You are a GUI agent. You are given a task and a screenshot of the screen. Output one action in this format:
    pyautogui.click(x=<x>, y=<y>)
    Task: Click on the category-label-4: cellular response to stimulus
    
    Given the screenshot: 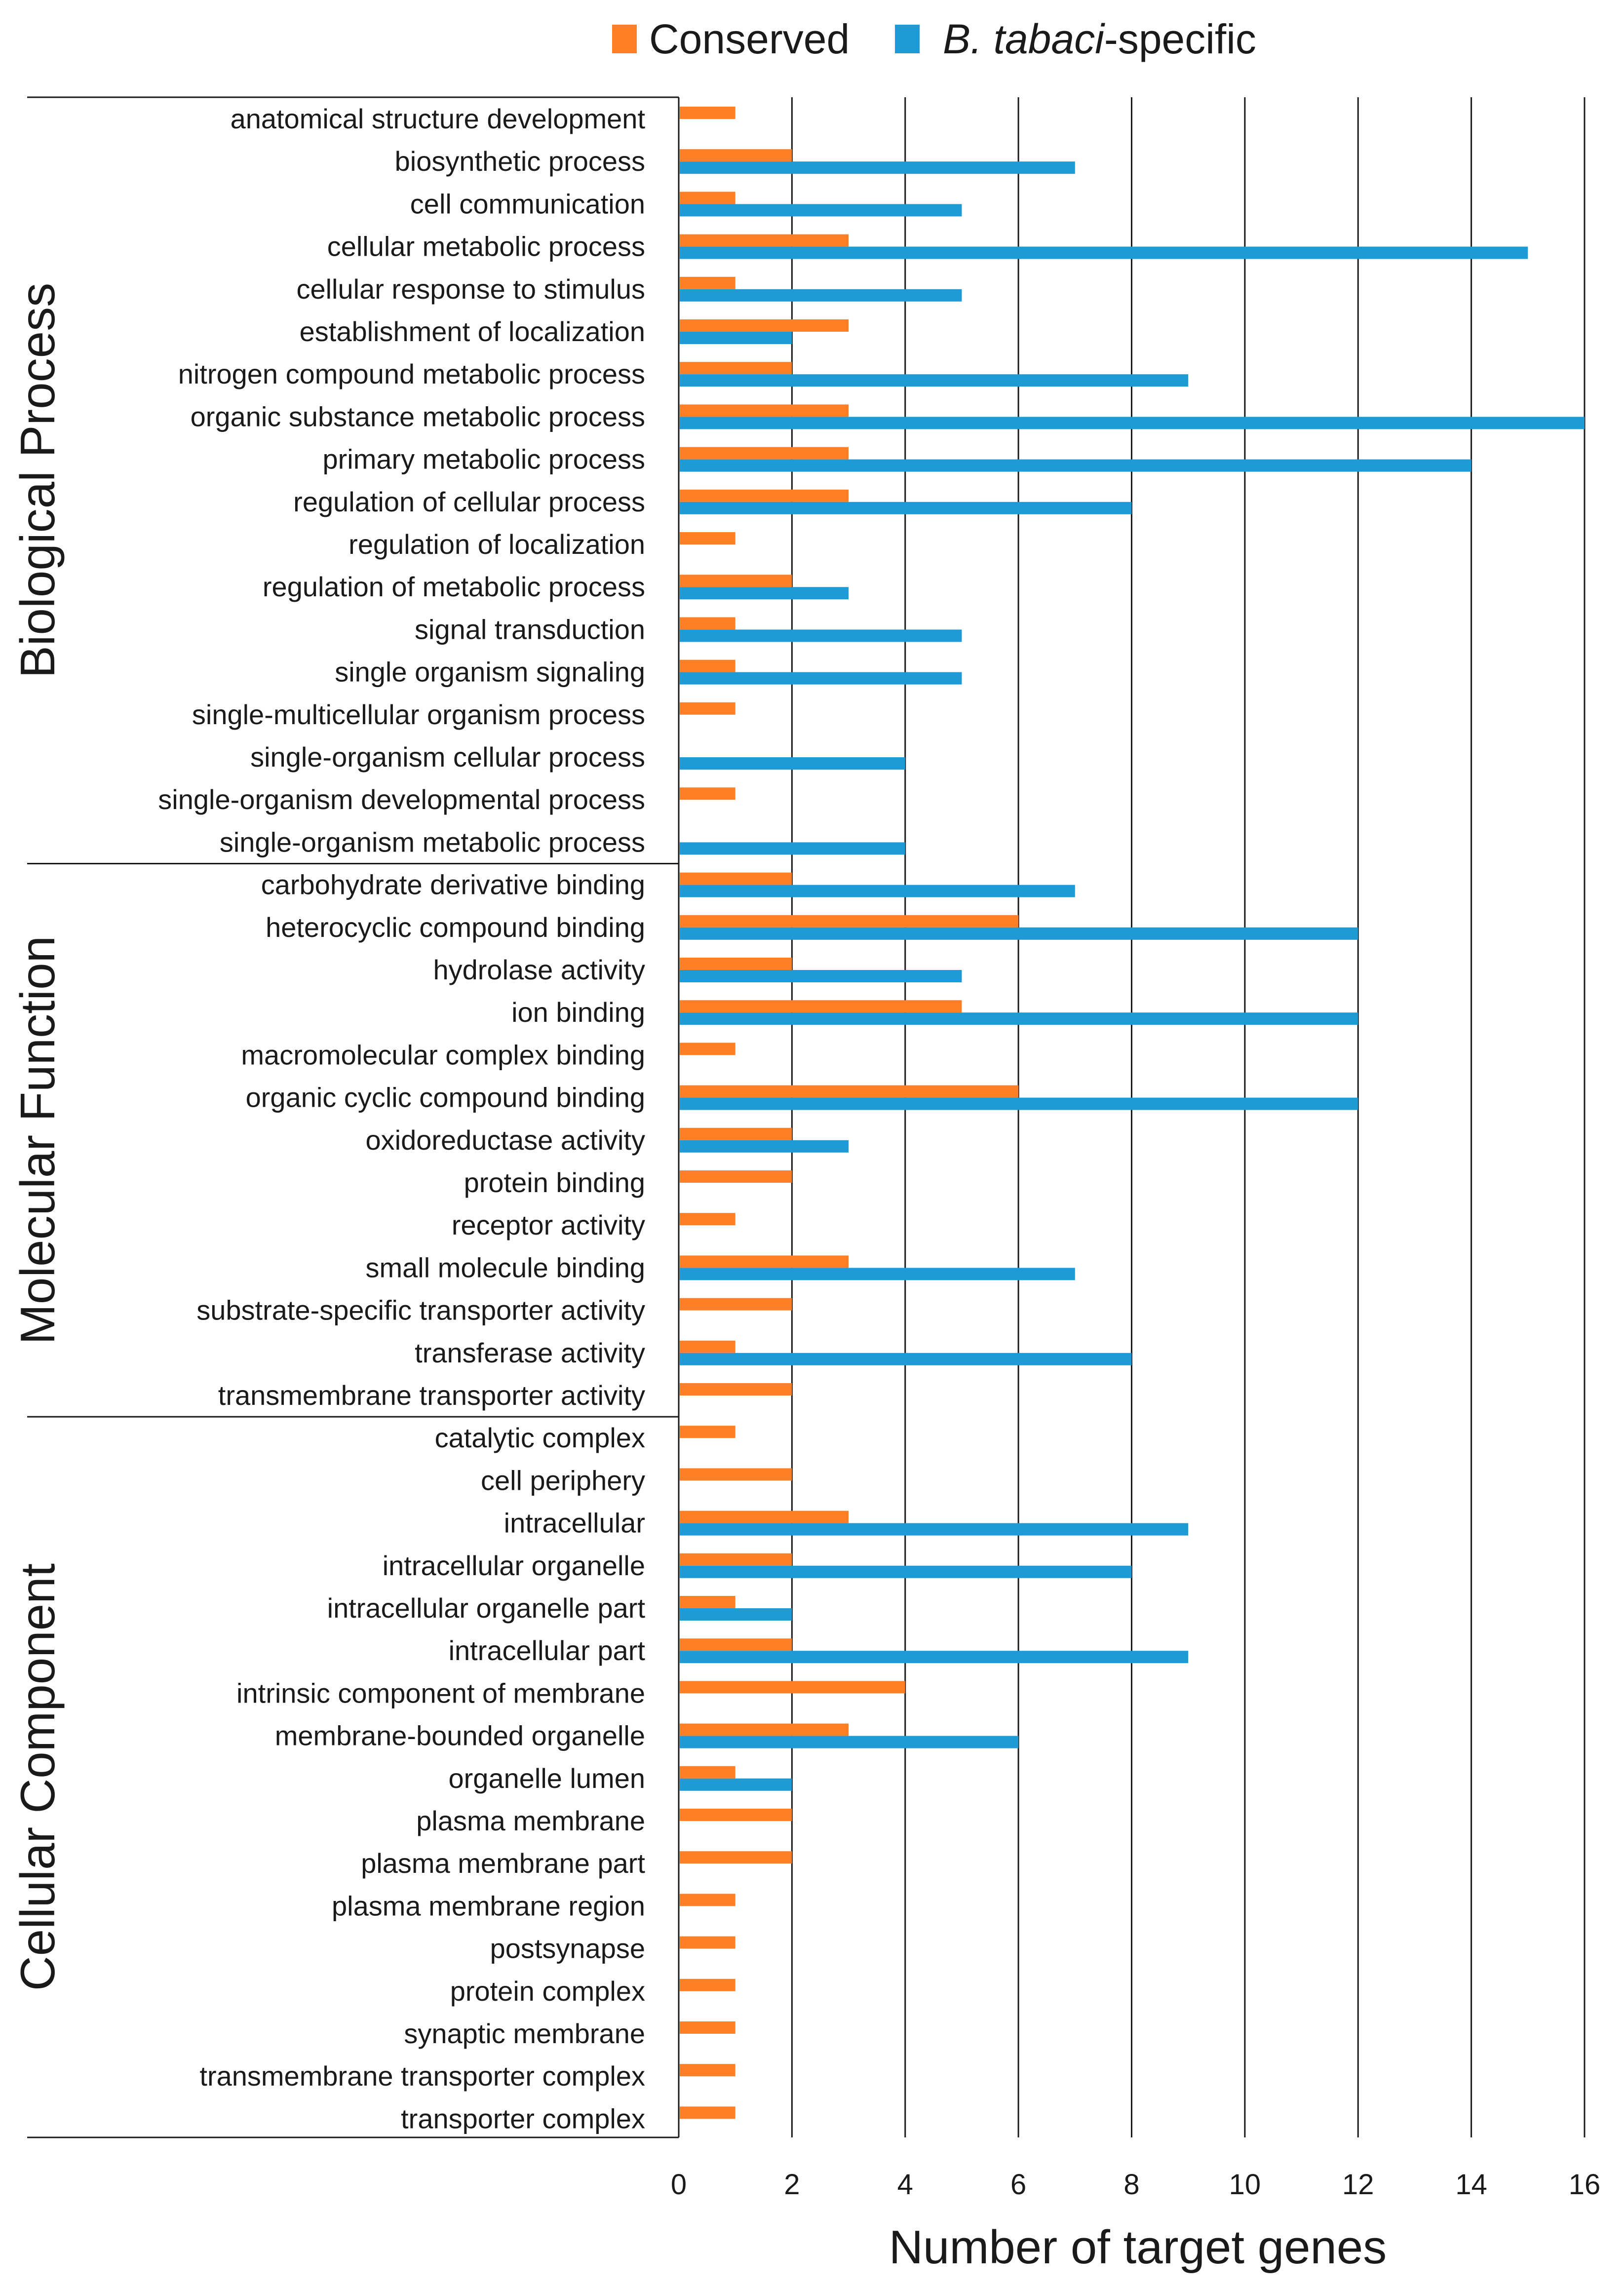 What is the action you would take?
    pyautogui.click(x=470, y=289)
    